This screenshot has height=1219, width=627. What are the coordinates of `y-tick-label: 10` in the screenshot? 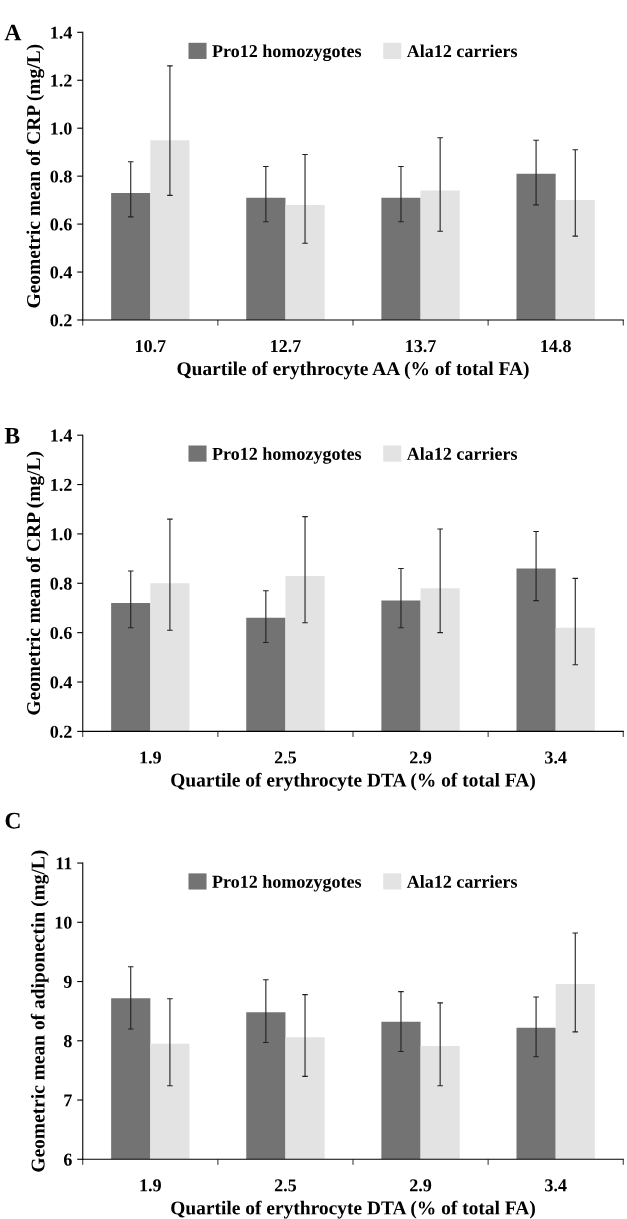 It's located at (63, 922).